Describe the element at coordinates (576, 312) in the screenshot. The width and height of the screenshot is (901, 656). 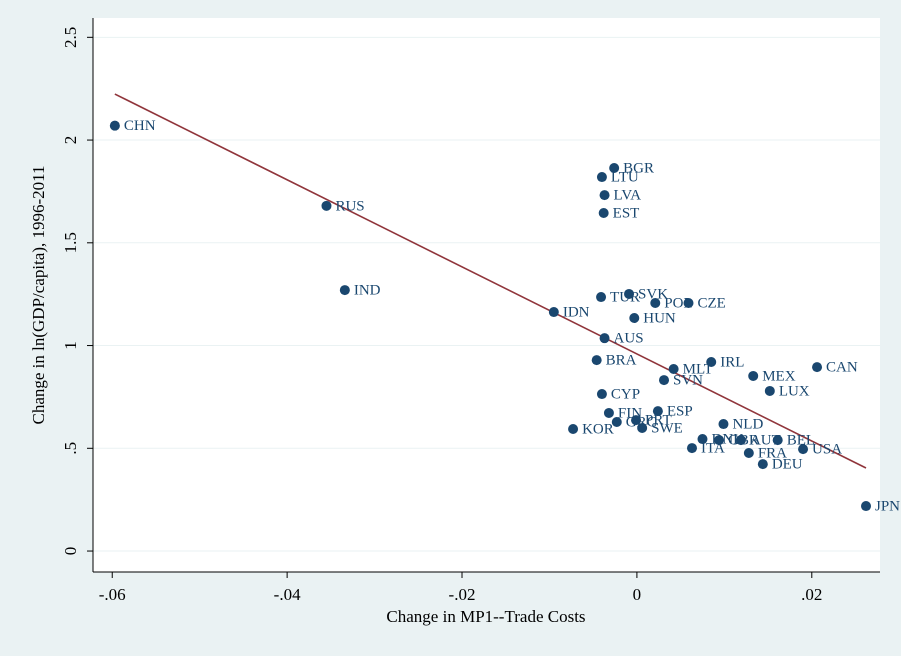
I see `point-label: IDN` at that location.